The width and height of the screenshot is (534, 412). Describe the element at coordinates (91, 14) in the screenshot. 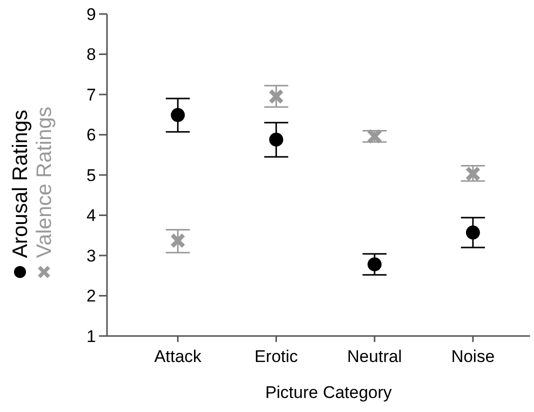

I see `y-tick-label: 9` at that location.